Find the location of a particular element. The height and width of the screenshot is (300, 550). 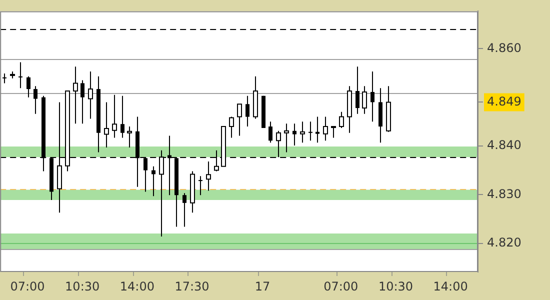

x-tick-label: 17:30 is located at coordinates (192, 286).